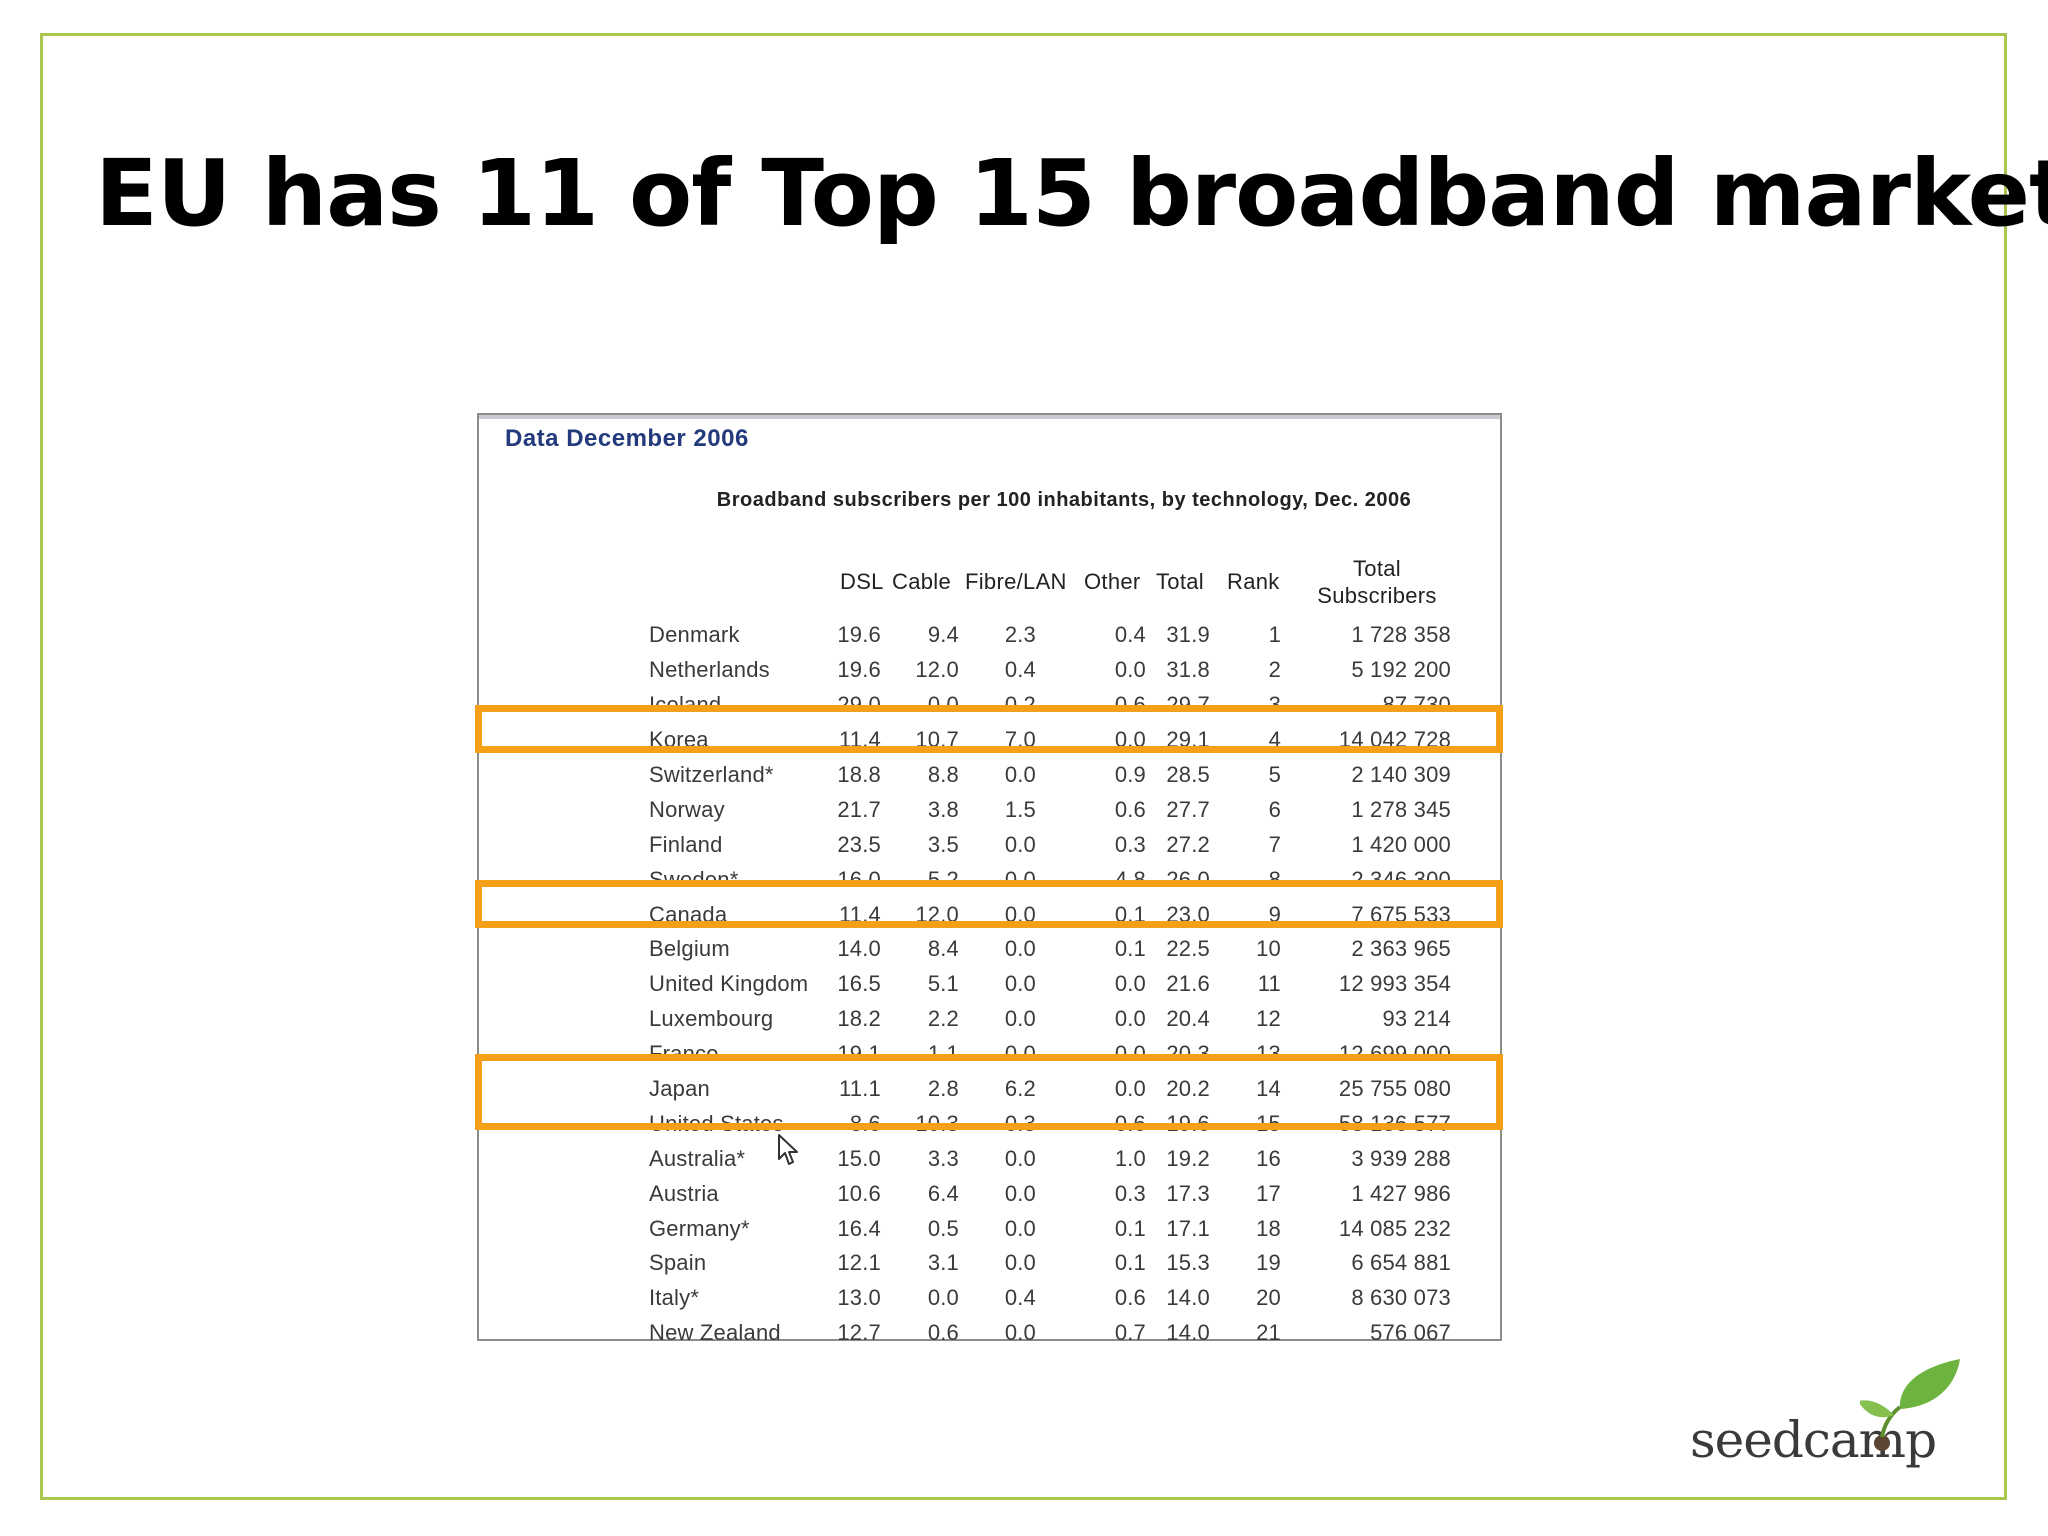 This screenshot has width=2048, height=1536. I want to click on cell-other: 0.6, so click(1130, 1298).